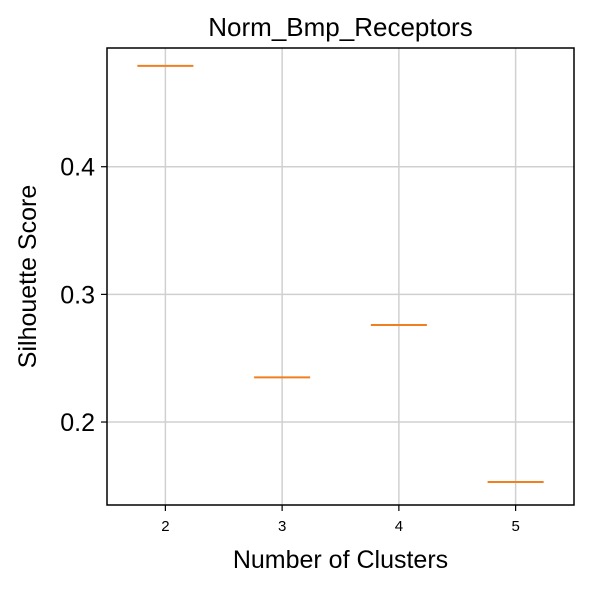 The image size is (589, 590). Describe the element at coordinates (77, 295) in the screenshot. I see `y-tick-label: 0.3` at that location.